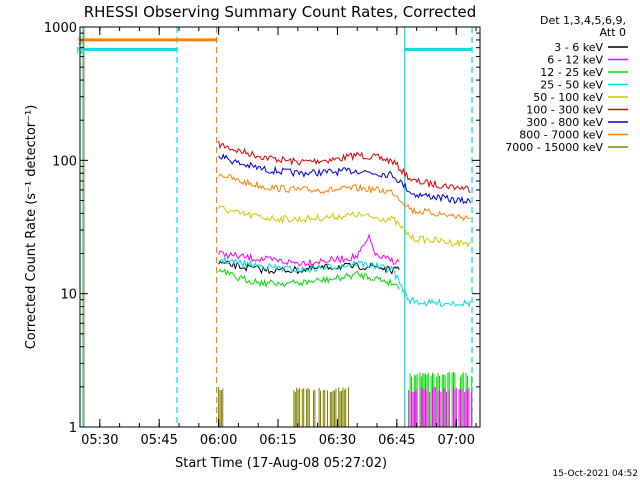 Image resolution: width=640 pixels, height=480 pixels. What do you see at coordinates (73, 428) in the screenshot?
I see `y-tick-label: 1` at bounding box center [73, 428].